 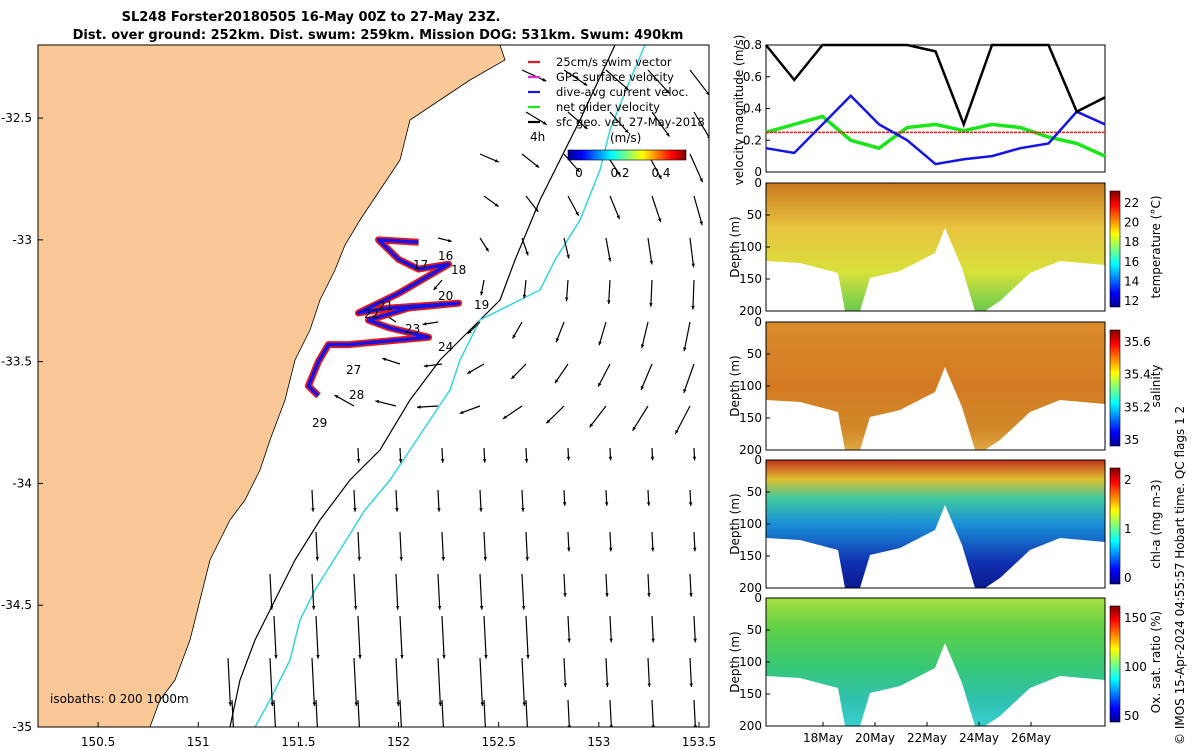 I want to click on speed-colorbar, so click(x=627, y=155).